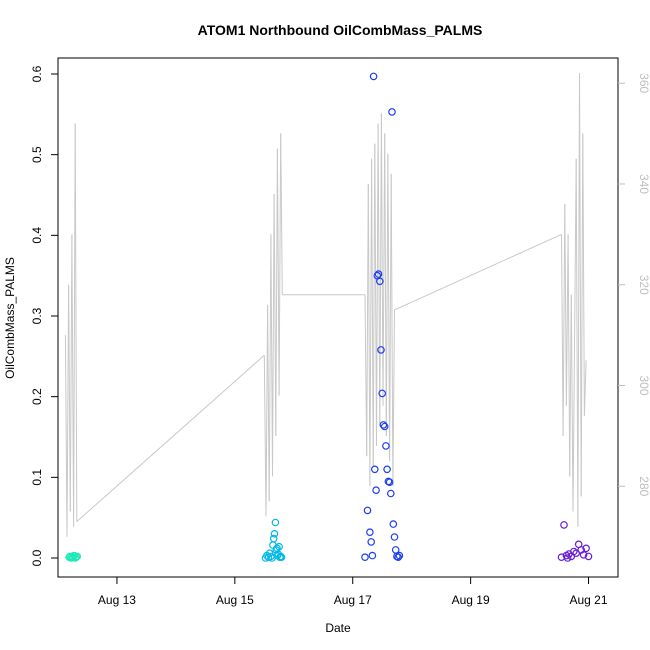  I want to click on x-tick-label: Aug 13, so click(117, 600).